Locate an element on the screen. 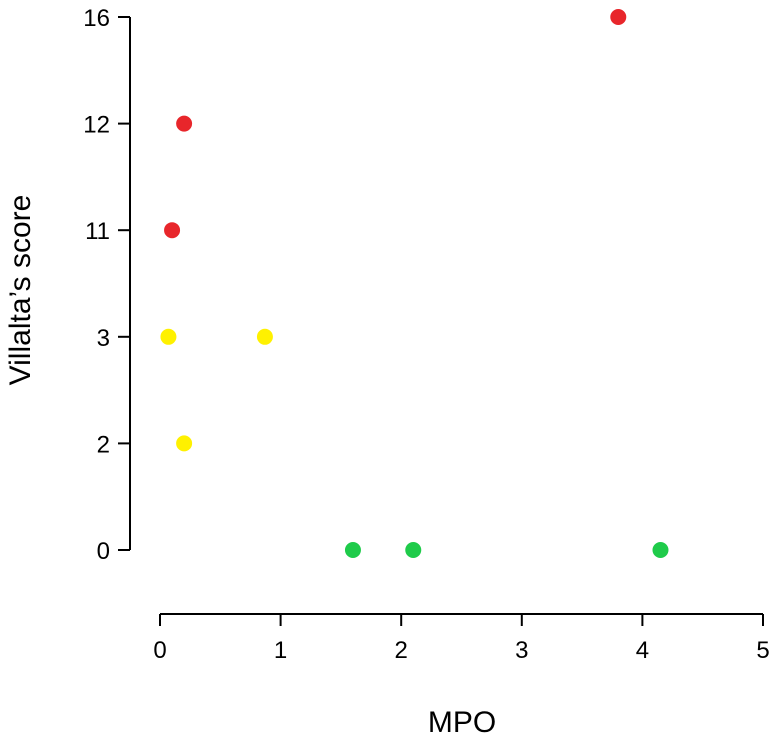 This screenshot has width=773, height=745. x-tick-label: 3 is located at coordinates (521, 650).